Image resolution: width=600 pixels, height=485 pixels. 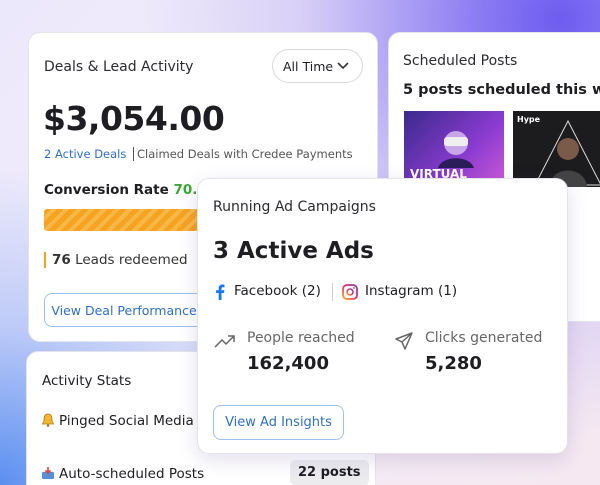 What do you see at coordinates (126, 421) in the screenshot?
I see `row-label: Pinged Social Media` at bounding box center [126, 421].